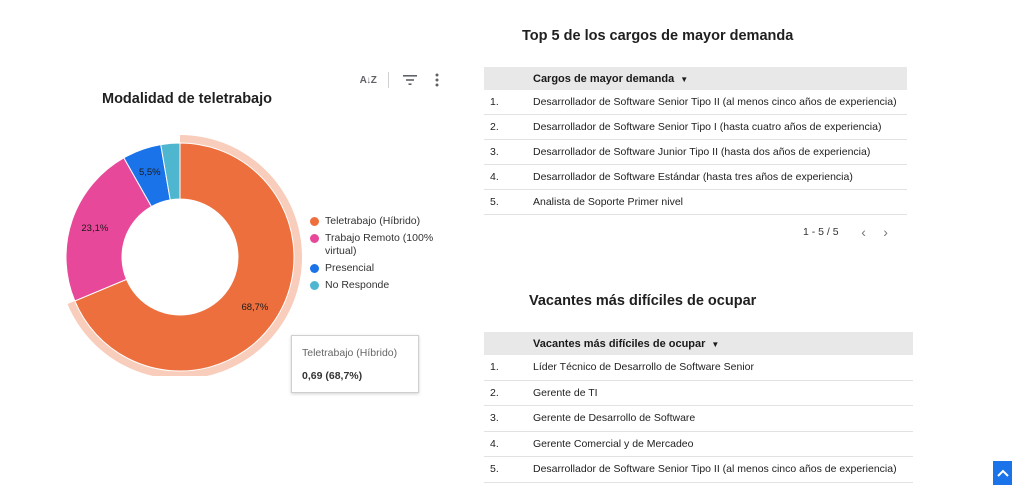 The image size is (1012, 485). I want to click on chevron-left-icon: ‹, so click(863, 232).